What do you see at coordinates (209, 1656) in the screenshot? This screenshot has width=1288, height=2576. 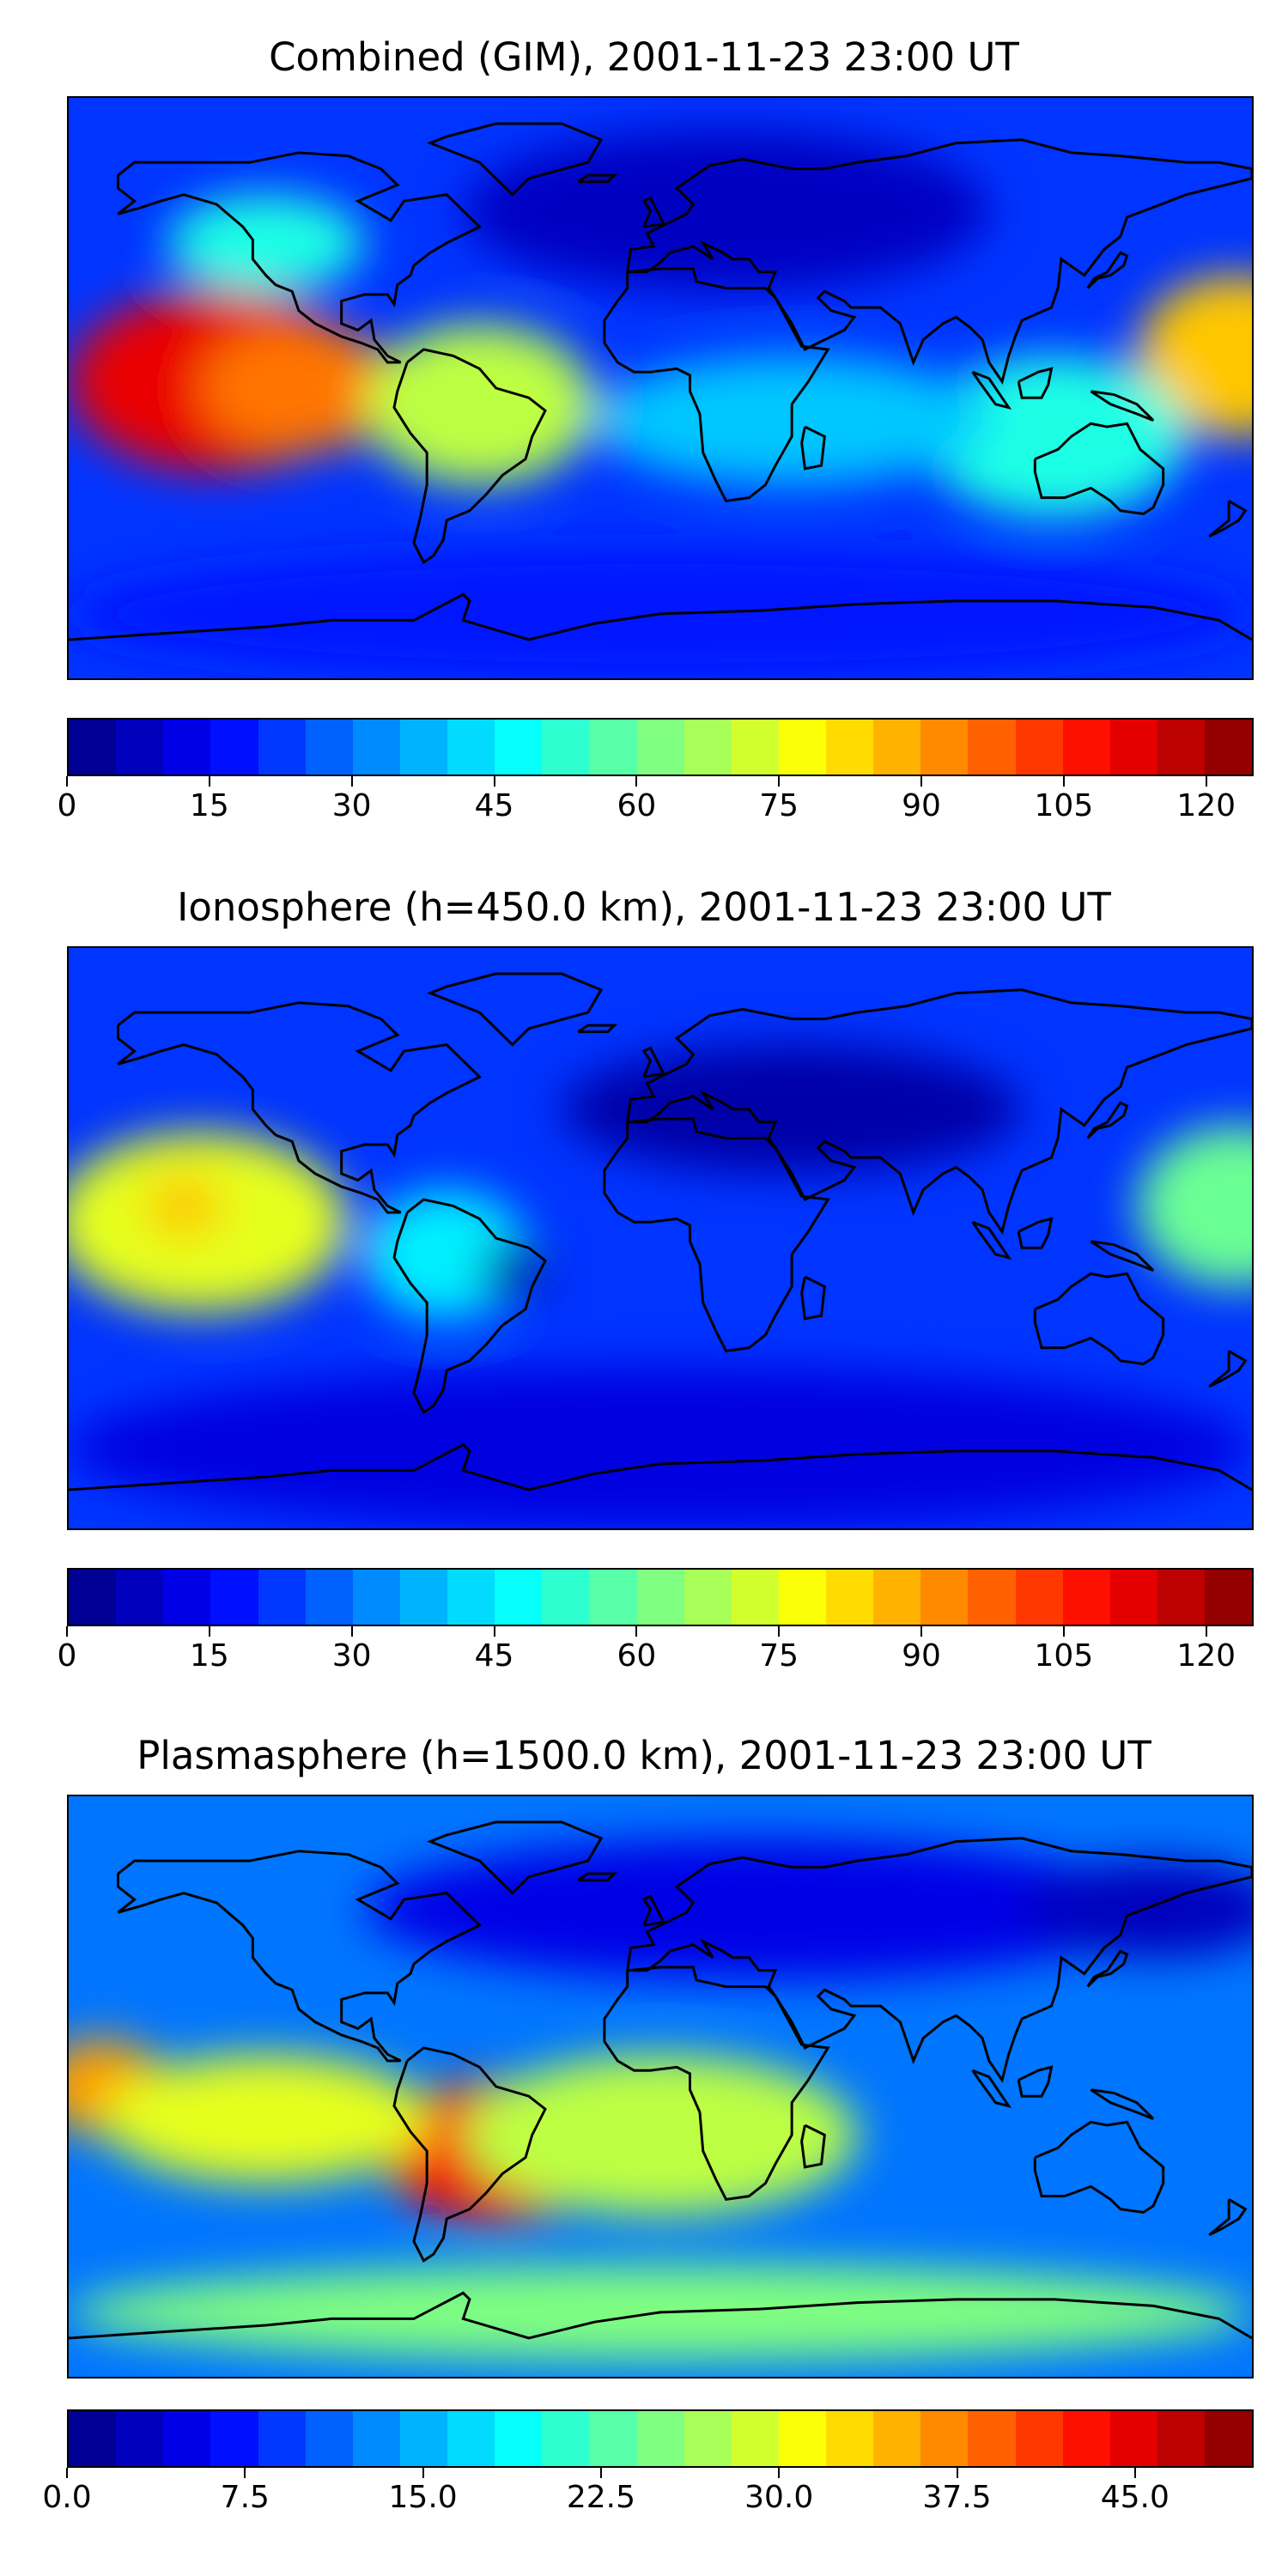 I see `colorbar-tick-label: 15` at bounding box center [209, 1656].